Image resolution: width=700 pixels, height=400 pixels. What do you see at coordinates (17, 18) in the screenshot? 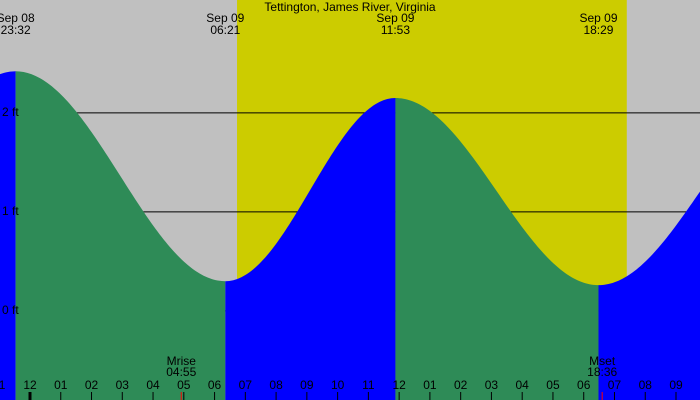
I see `event-date: Sep 08` at bounding box center [17, 18].